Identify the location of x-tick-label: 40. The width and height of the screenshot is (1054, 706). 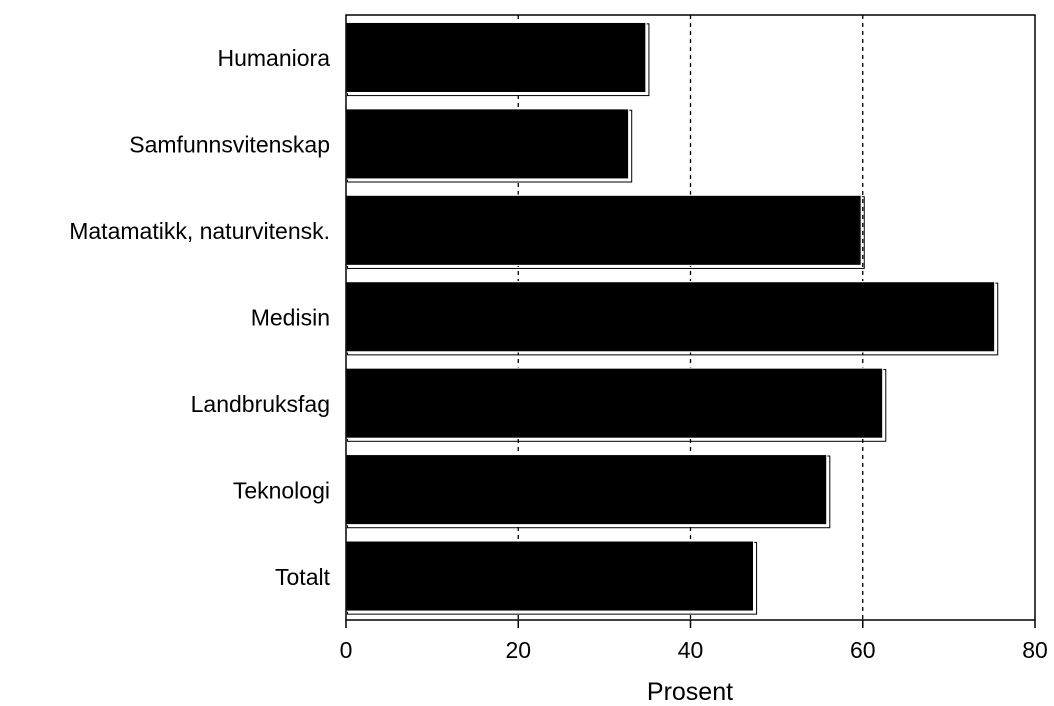
(691, 650).